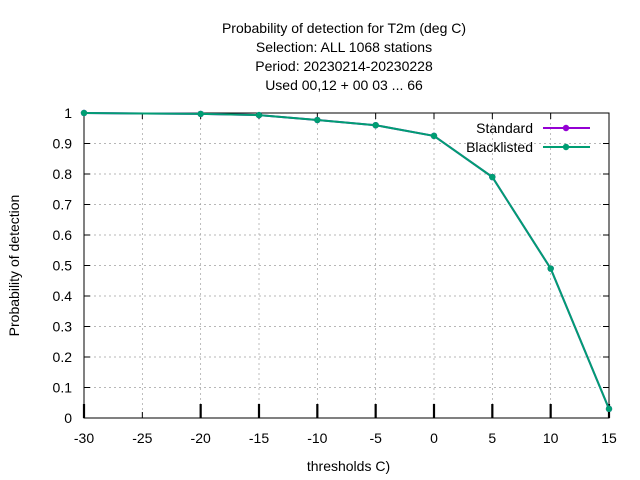  What do you see at coordinates (68, 113) in the screenshot?
I see `y-tick-label: 1` at bounding box center [68, 113].